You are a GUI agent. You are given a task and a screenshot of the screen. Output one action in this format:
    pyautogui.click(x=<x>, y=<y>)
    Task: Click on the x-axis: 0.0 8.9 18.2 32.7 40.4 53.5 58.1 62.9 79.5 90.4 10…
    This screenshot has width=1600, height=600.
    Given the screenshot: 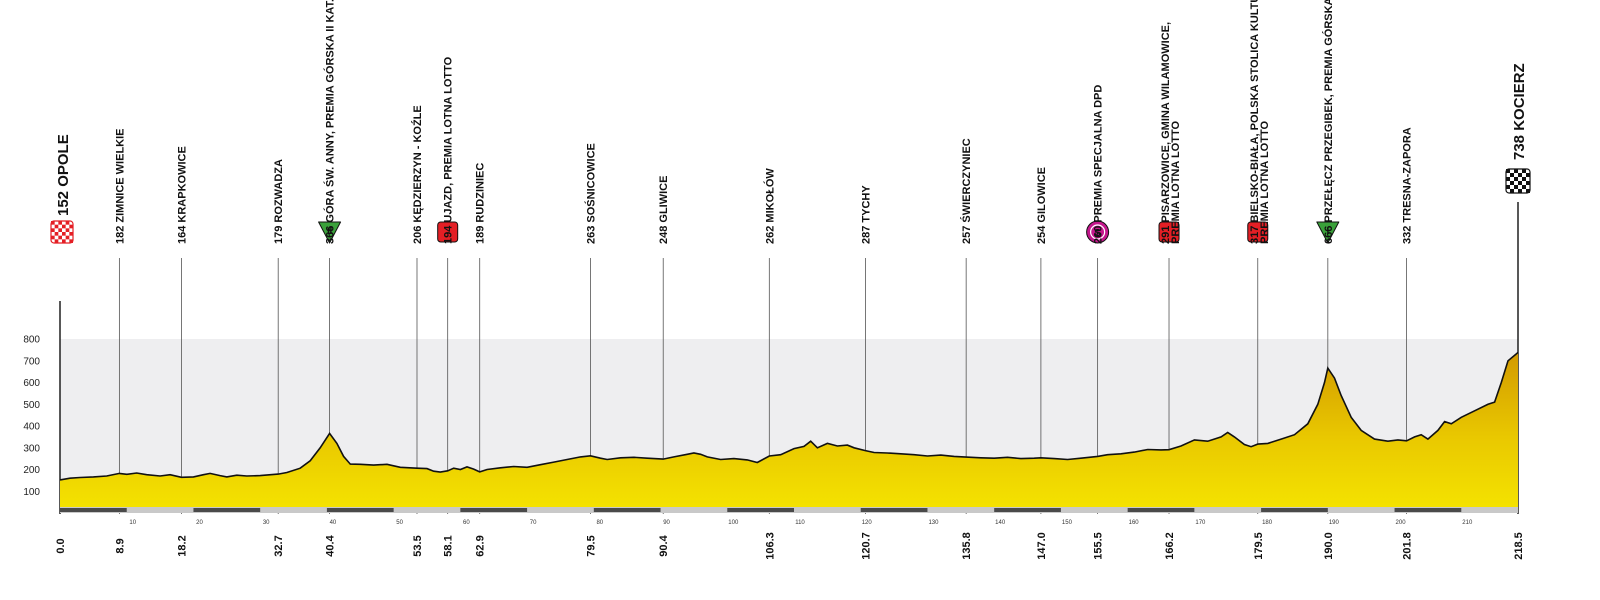 What is the action you would take?
    pyautogui.click(x=790, y=540)
    